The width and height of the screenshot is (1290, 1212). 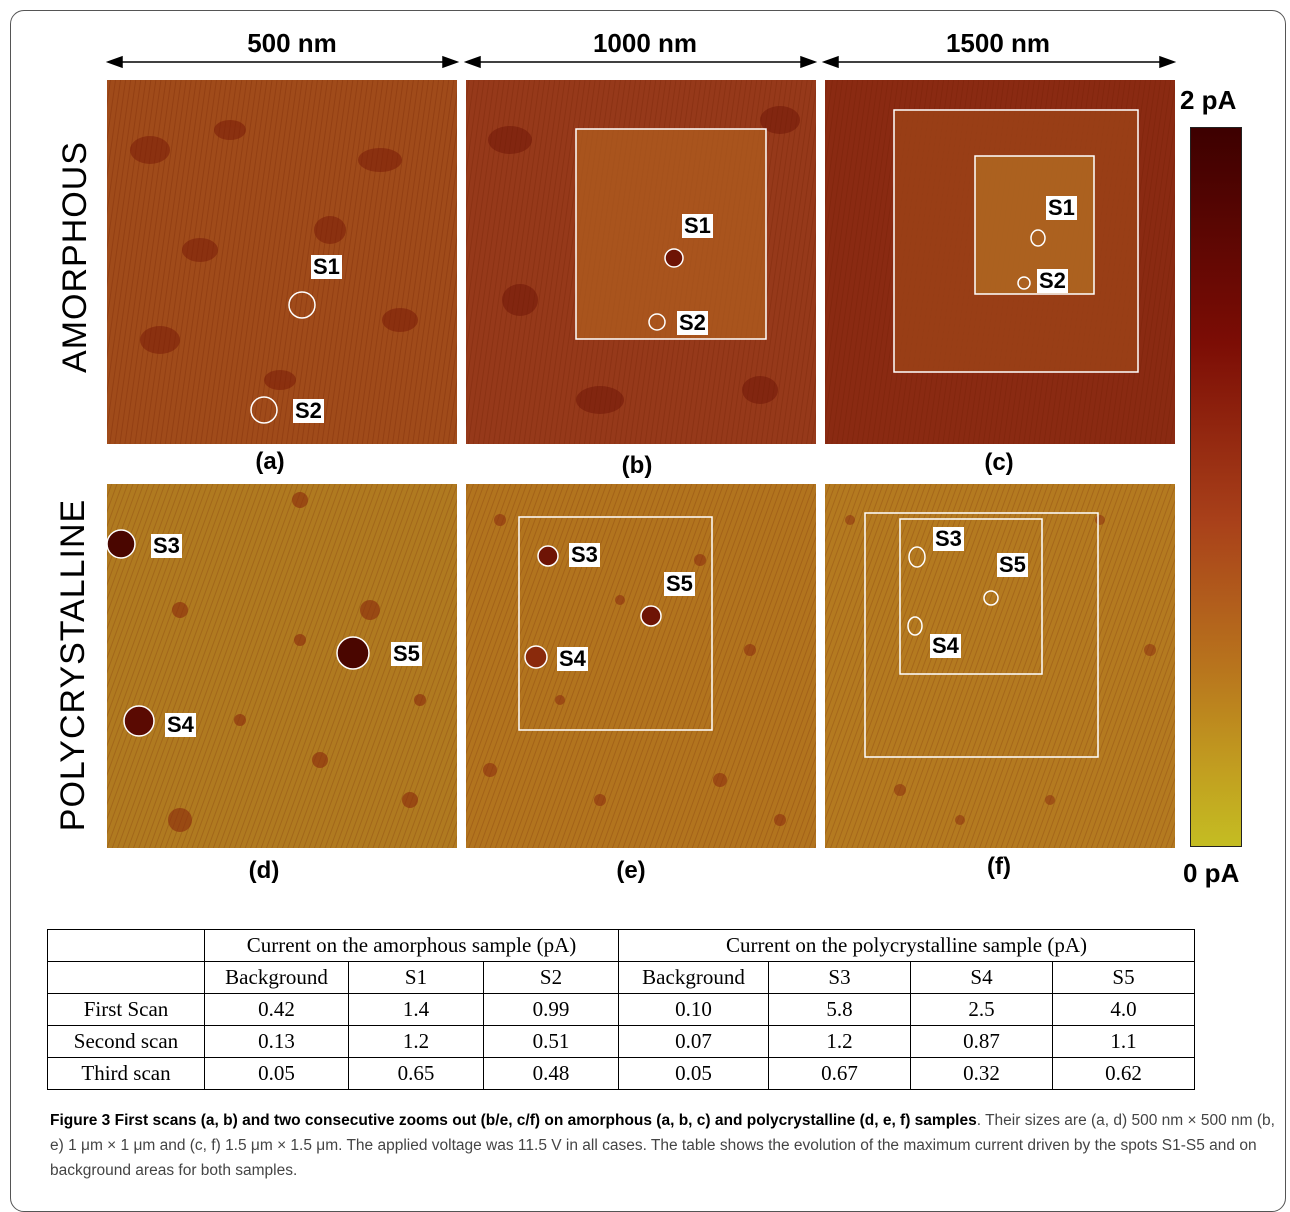 I want to click on colorbar-max-label: 2 pA, so click(x=1208, y=100).